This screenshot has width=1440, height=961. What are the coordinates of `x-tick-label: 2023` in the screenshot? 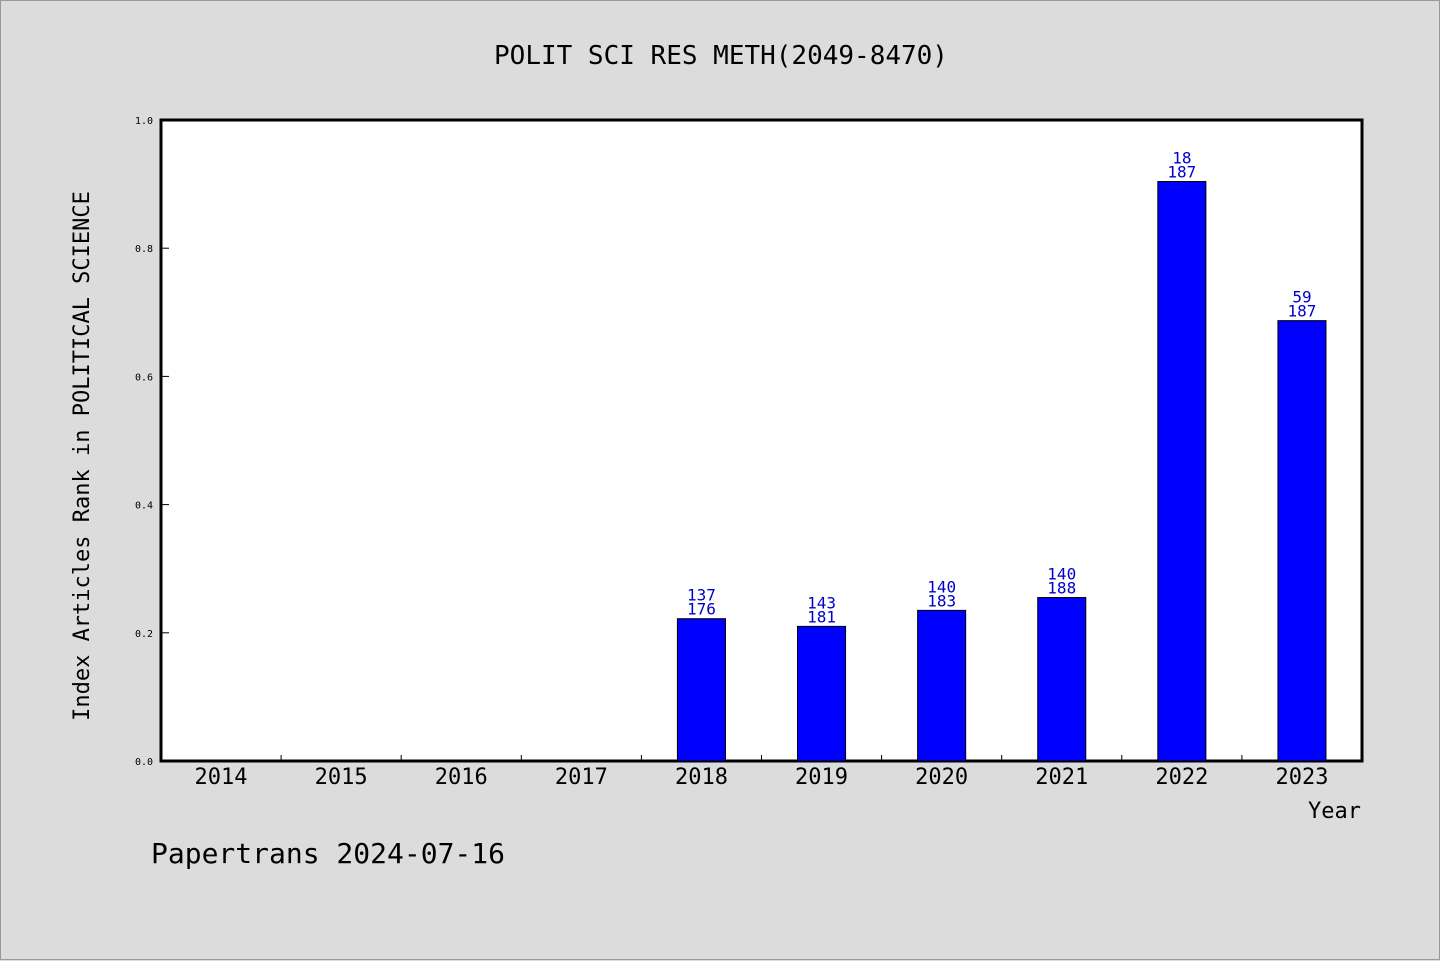 It's located at (1301, 777).